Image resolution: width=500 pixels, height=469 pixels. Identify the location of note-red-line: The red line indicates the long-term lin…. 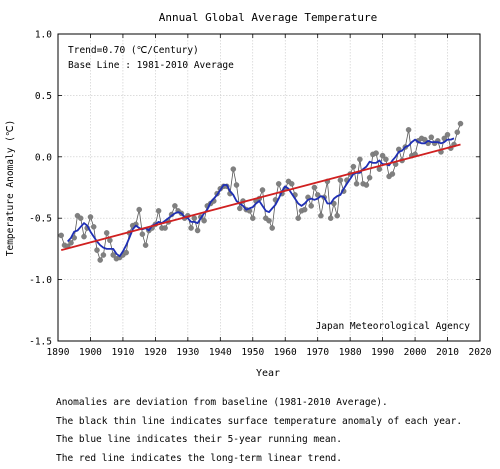
(199, 459).